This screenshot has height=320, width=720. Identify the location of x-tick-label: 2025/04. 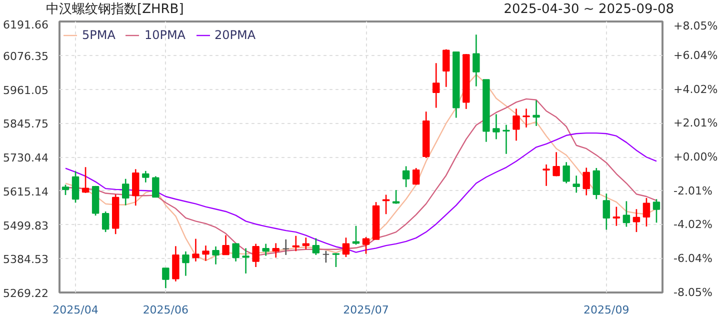
(75, 310).